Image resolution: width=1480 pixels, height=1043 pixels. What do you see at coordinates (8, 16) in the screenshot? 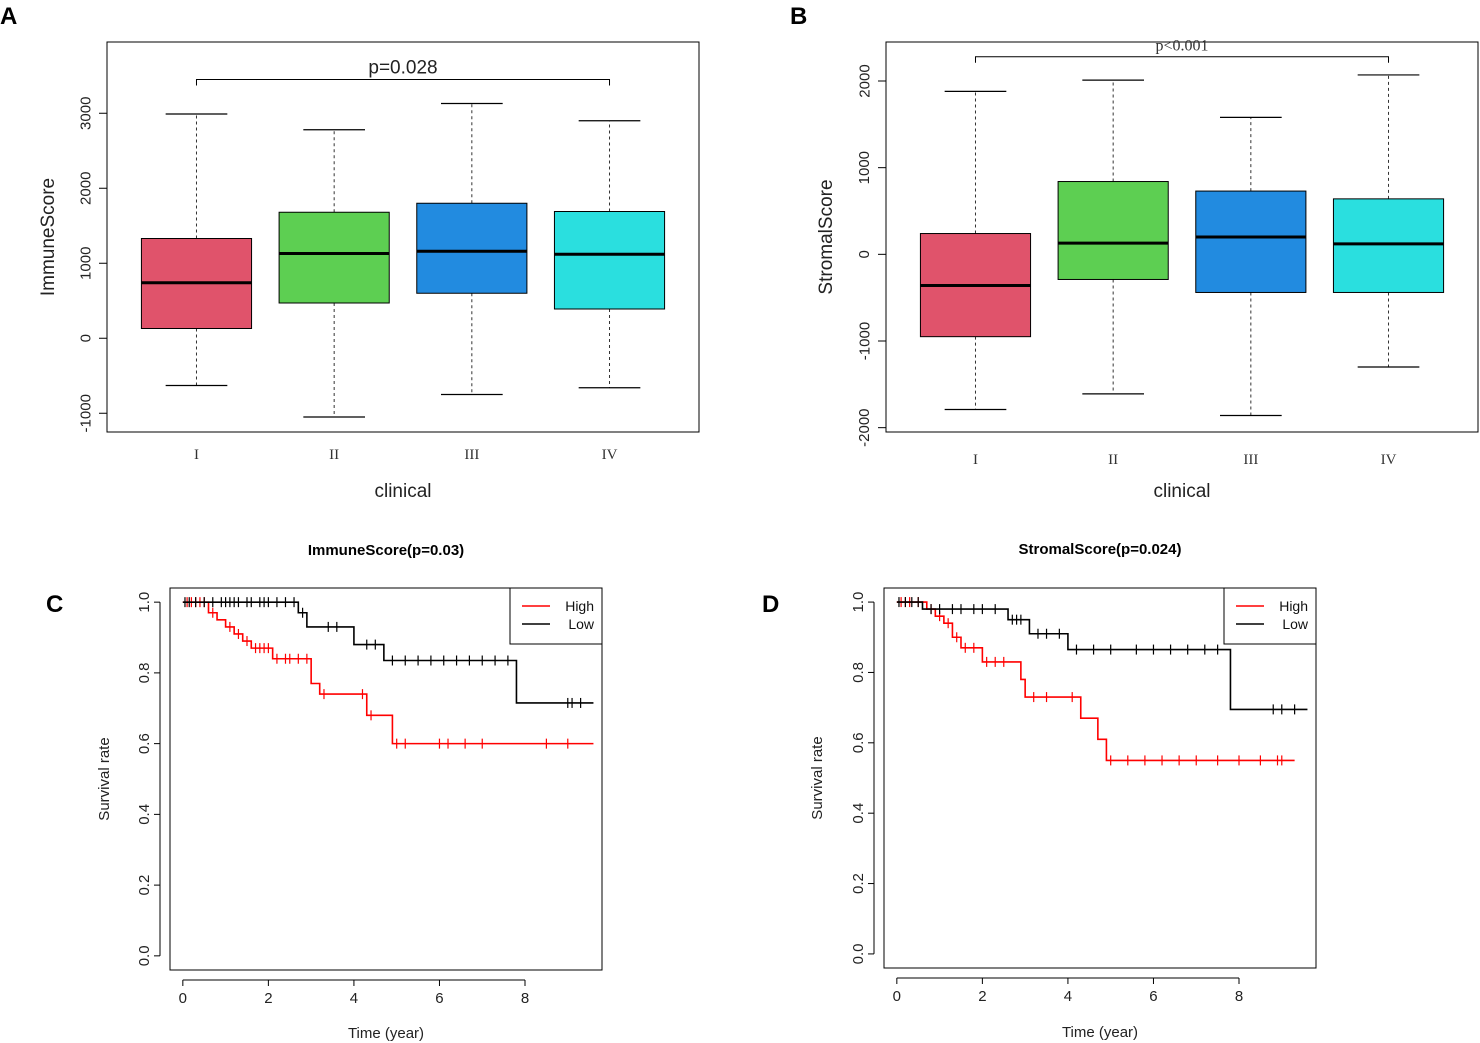
I see `panel-letter-a: A` at bounding box center [8, 16].